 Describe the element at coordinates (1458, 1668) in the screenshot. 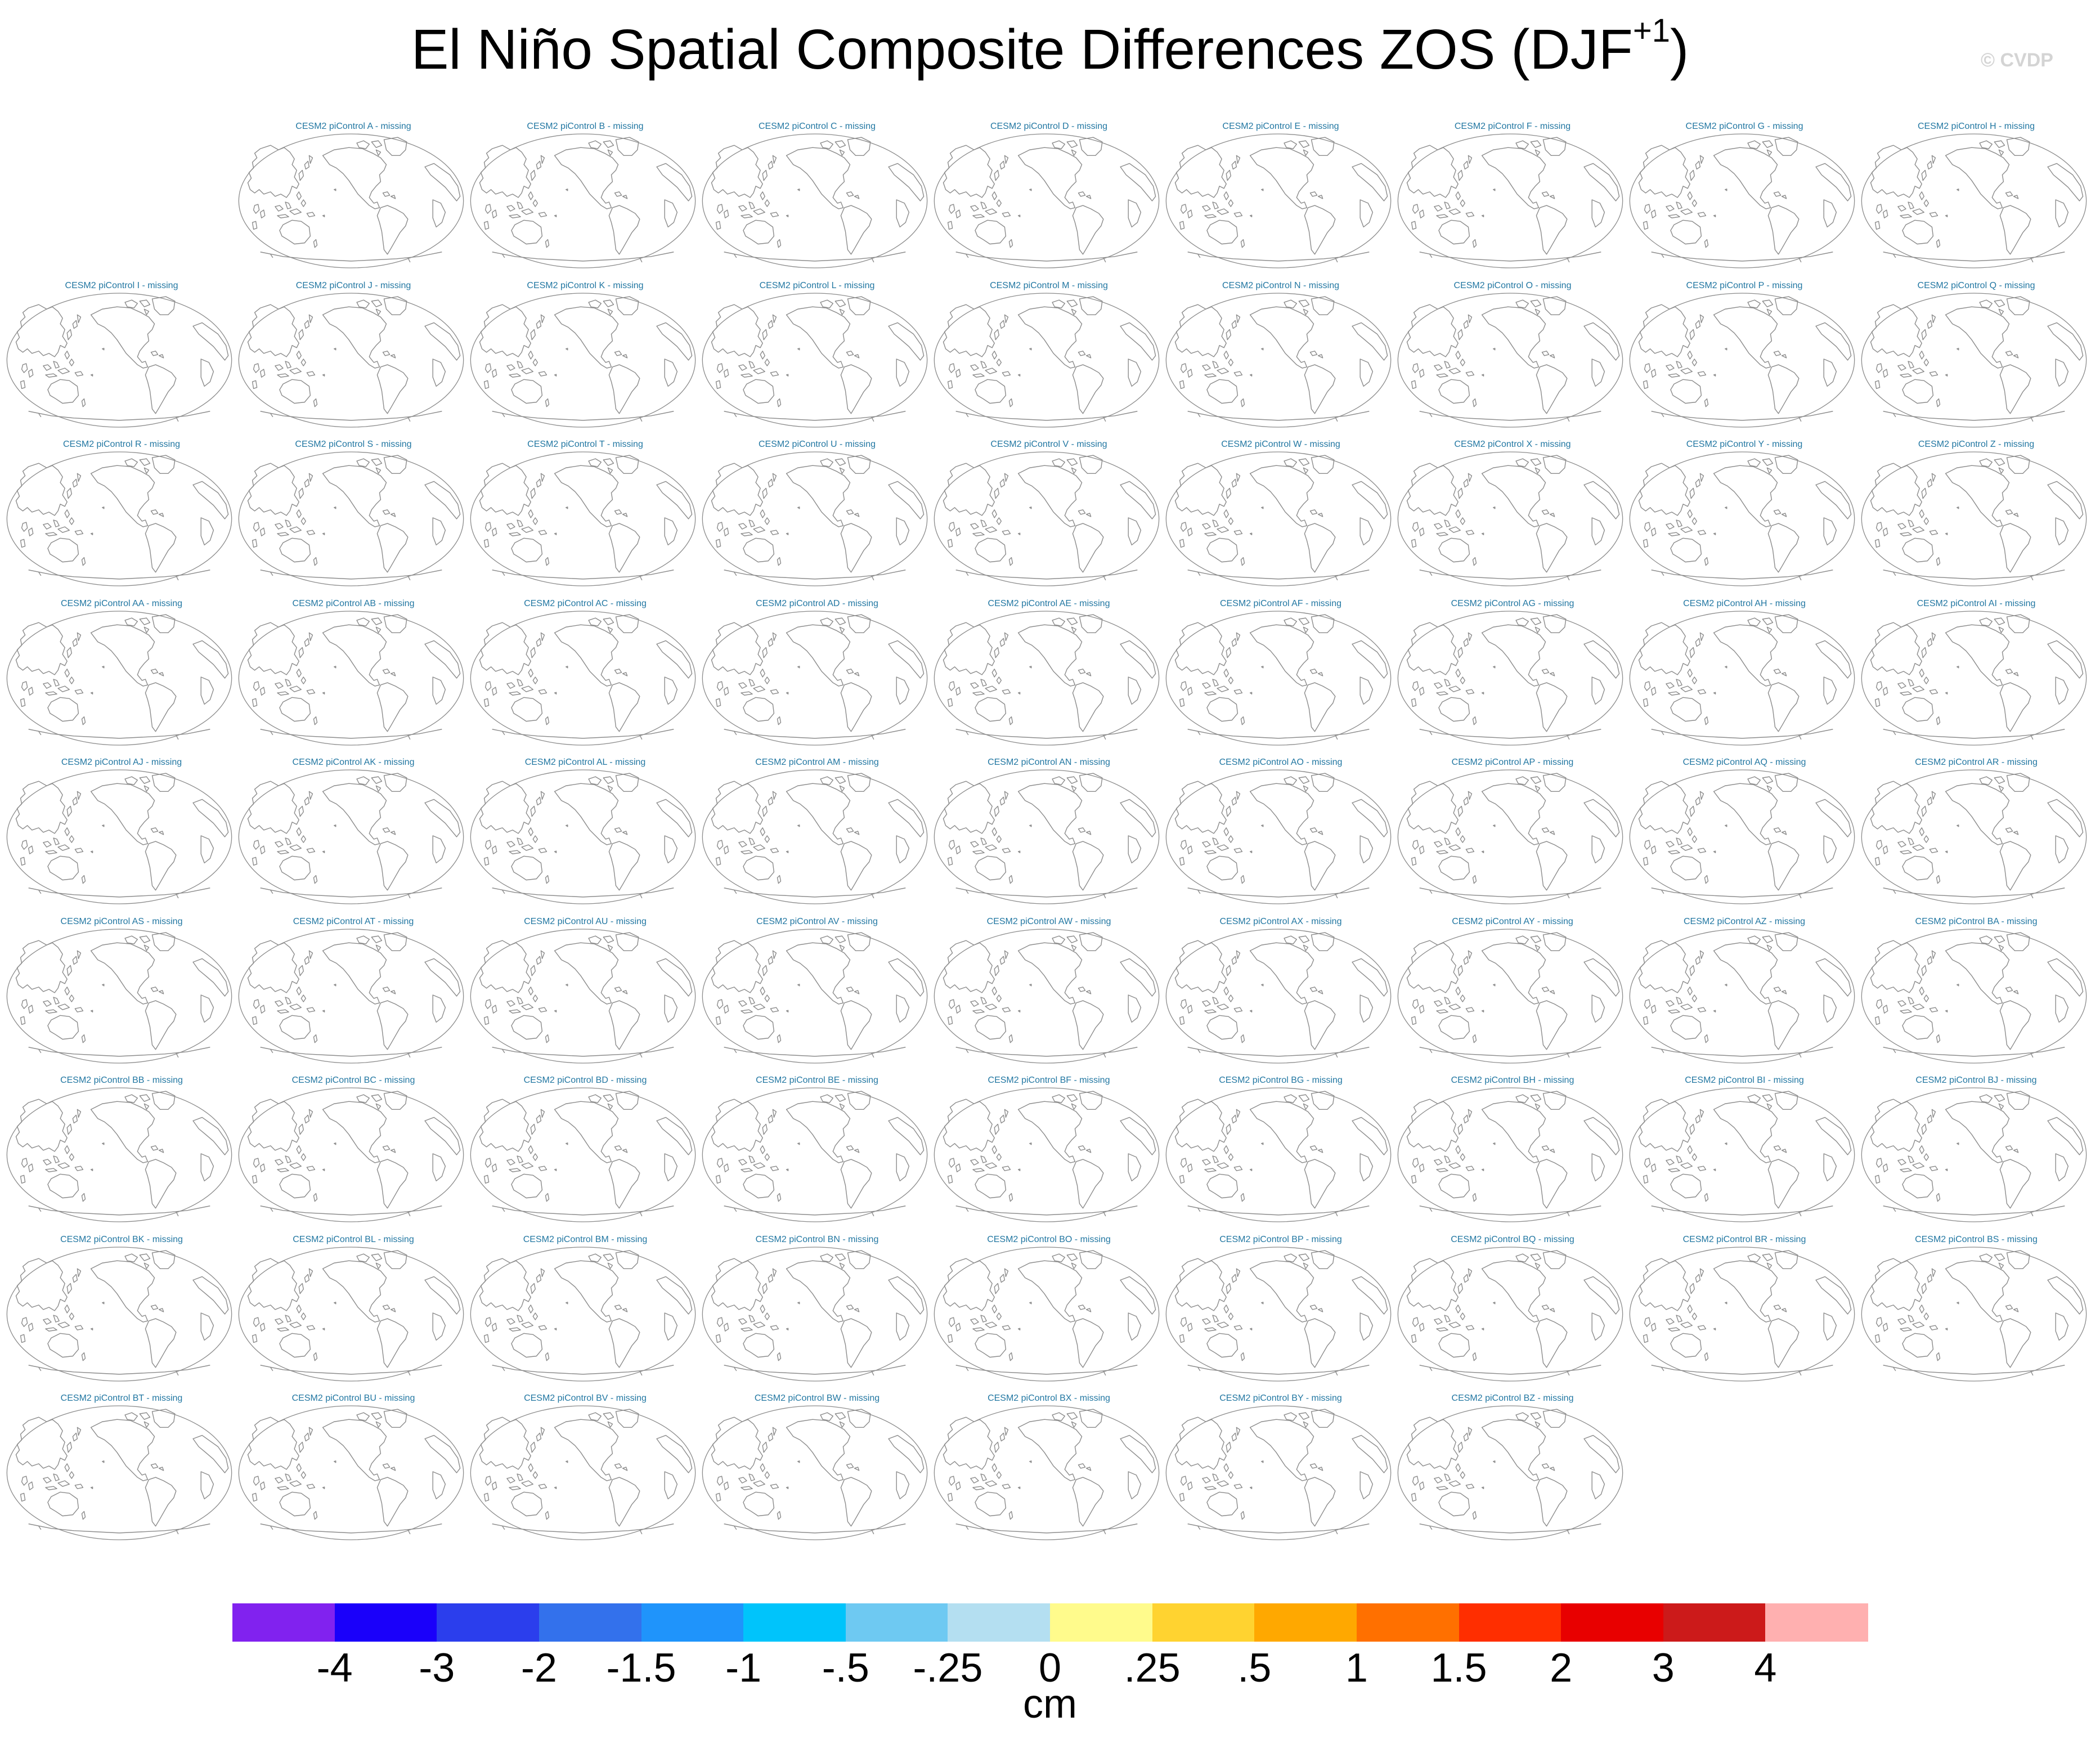

I see `colorbar-tick-label: 1.5` at that location.